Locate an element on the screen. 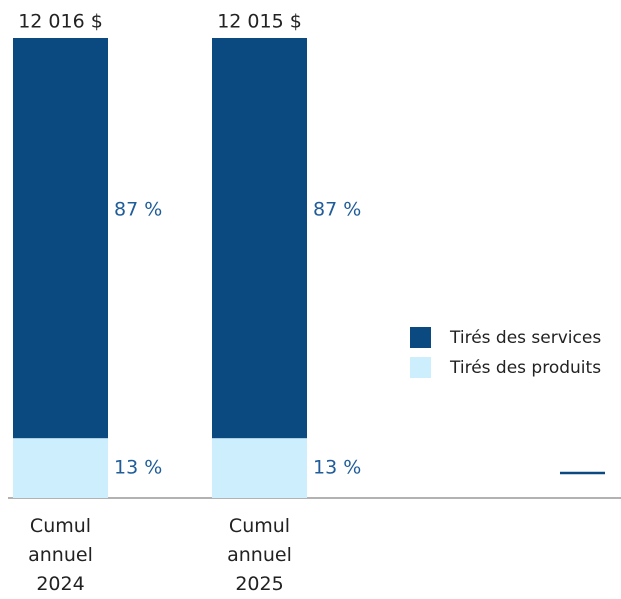 This screenshot has height=599, width=621. x-tick-label: Cumul annuel 2024 is located at coordinates (60, 555).